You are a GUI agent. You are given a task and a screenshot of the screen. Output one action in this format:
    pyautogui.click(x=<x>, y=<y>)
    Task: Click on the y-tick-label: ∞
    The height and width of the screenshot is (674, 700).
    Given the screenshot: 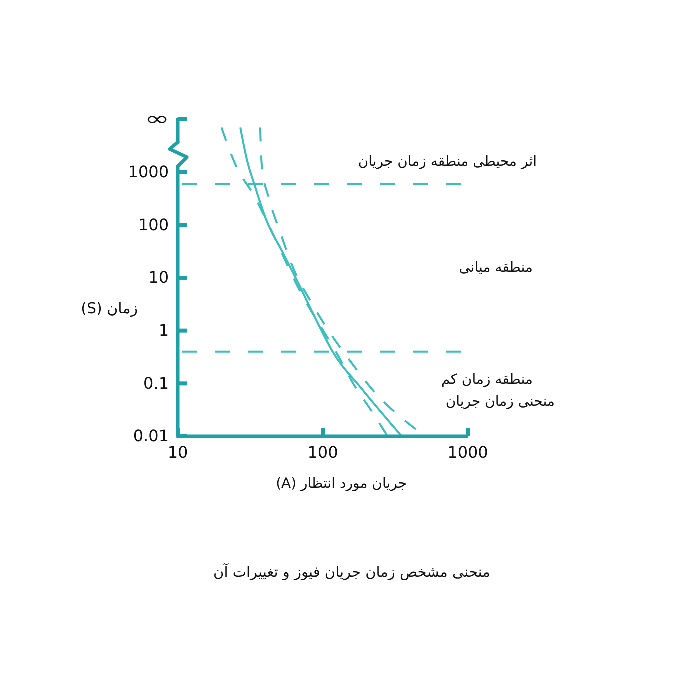 What is the action you would take?
    pyautogui.click(x=157, y=119)
    